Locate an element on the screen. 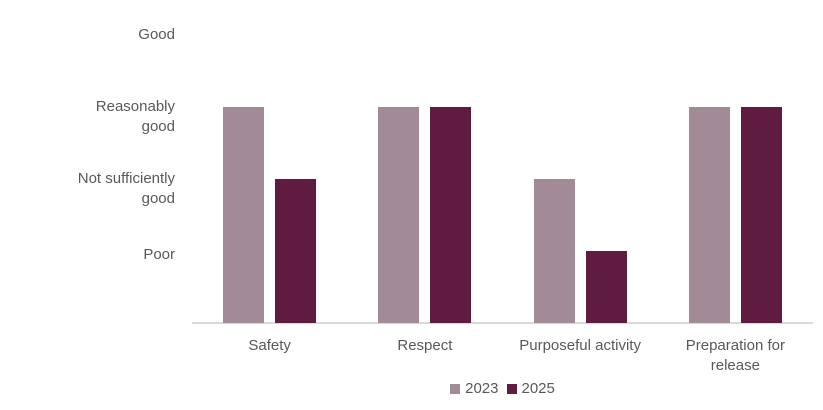  bar-2023-respect is located at coordinates (399, 215).